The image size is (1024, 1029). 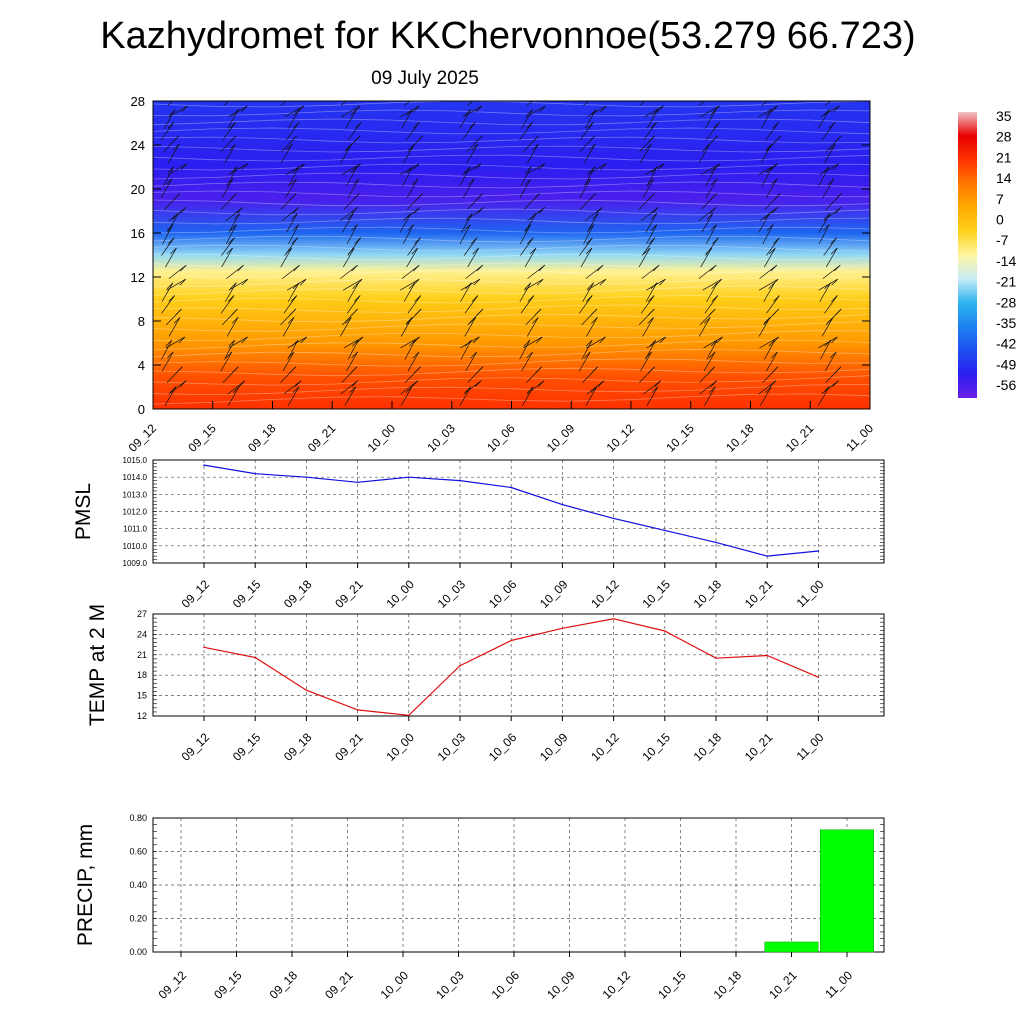 What do you see at coordinates (135, 529) in the screenshot?
I see `y-tick-label: 1011.0` at bounding box center [135, 529].